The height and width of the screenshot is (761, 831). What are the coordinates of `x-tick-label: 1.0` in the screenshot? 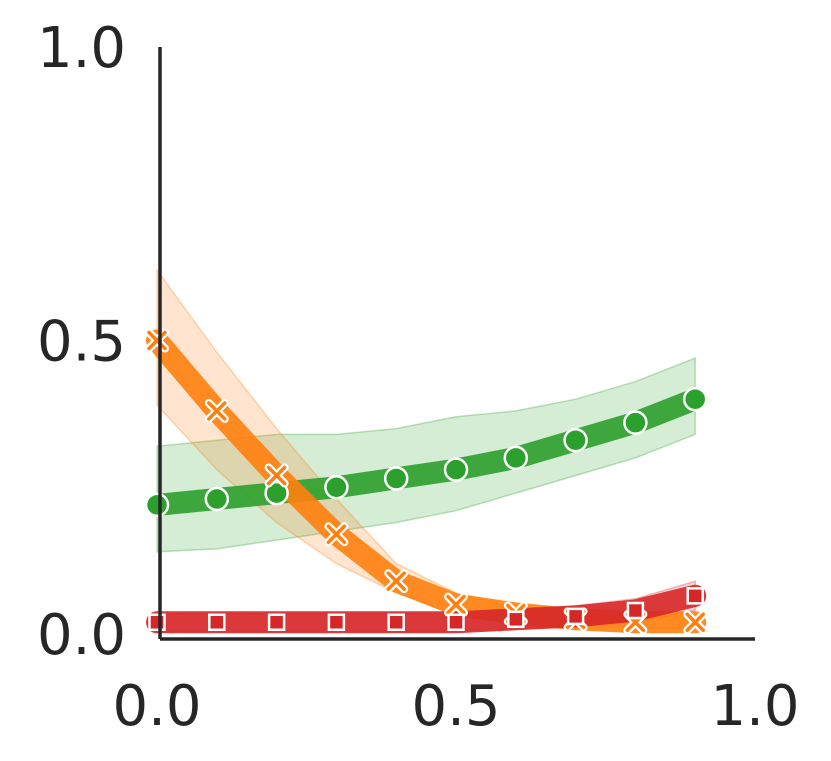 It's located at (754, 706).